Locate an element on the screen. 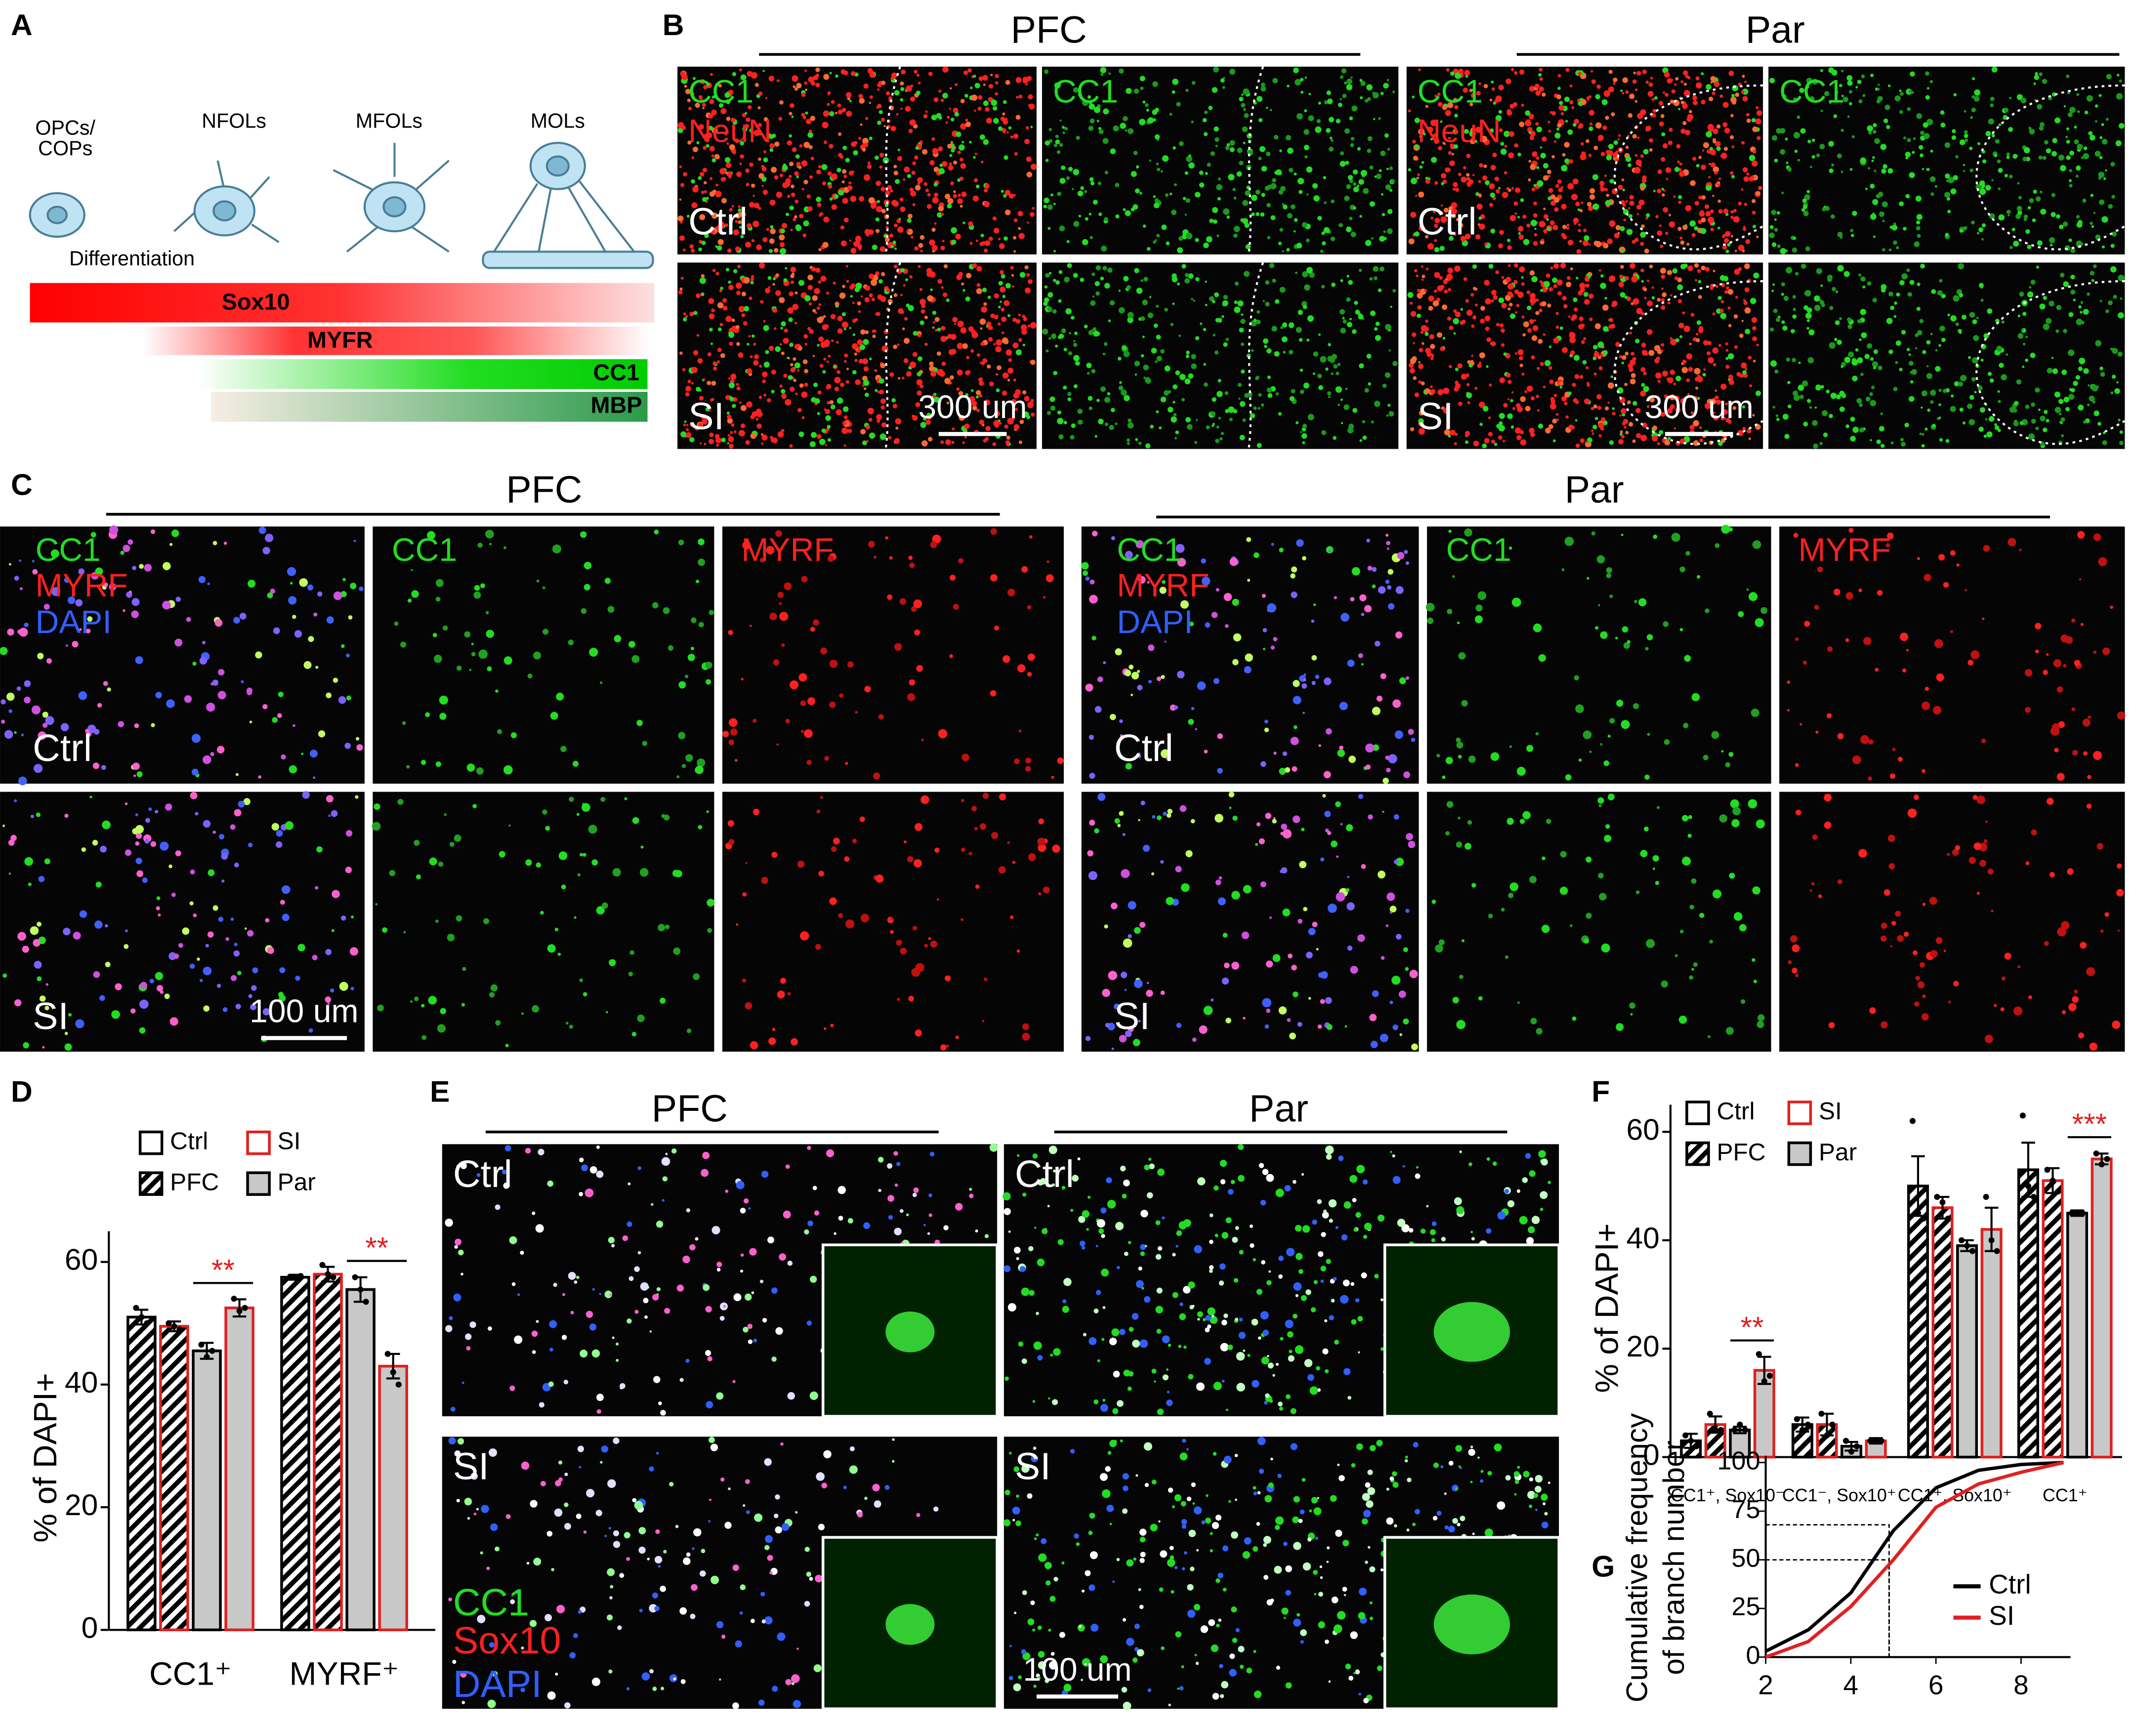  micro-cells is located at coordinates (1947, 160).